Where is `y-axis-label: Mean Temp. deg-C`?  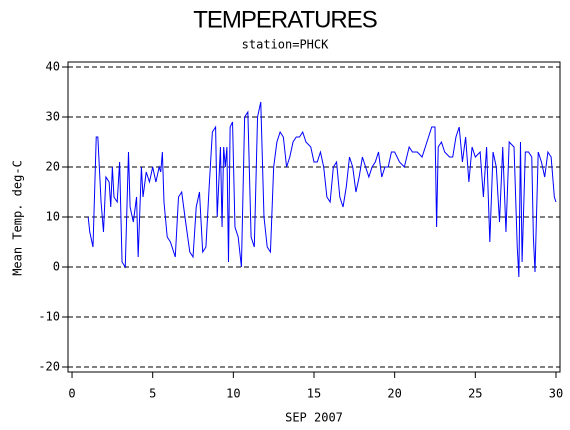
y-axis-label: Mean Temp. deg-C is located at coordinates (18, 218).